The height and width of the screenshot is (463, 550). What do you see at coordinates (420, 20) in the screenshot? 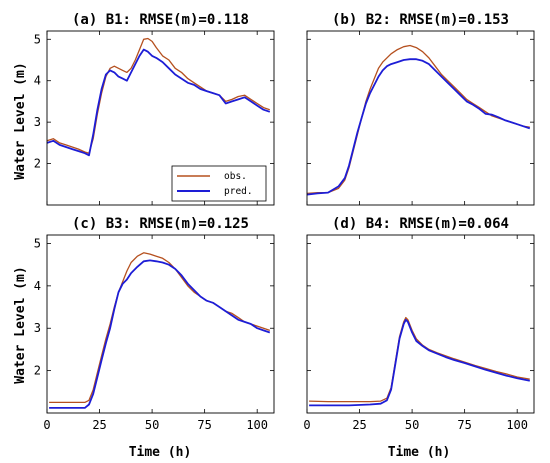
I see `panel-title-1: (b) B2: RMSE(m)=0.153` at bounding box center [420, 20].